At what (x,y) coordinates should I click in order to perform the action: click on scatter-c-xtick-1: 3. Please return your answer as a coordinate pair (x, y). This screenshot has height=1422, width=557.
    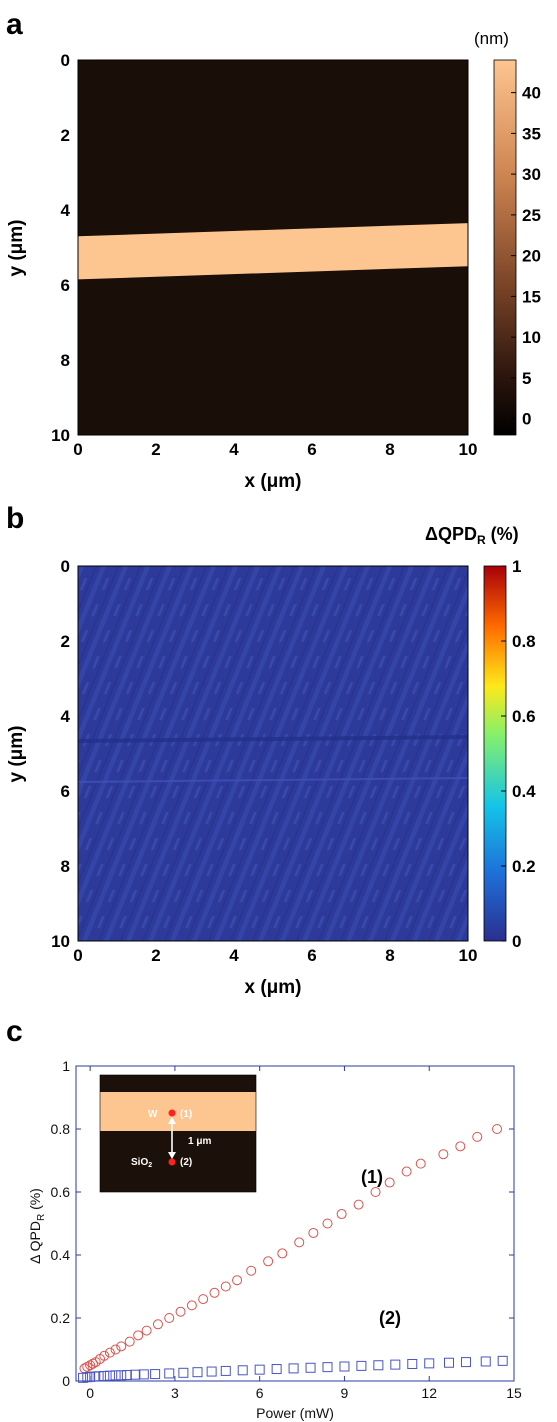
    Looking at the image, I should click on (175, 1393).